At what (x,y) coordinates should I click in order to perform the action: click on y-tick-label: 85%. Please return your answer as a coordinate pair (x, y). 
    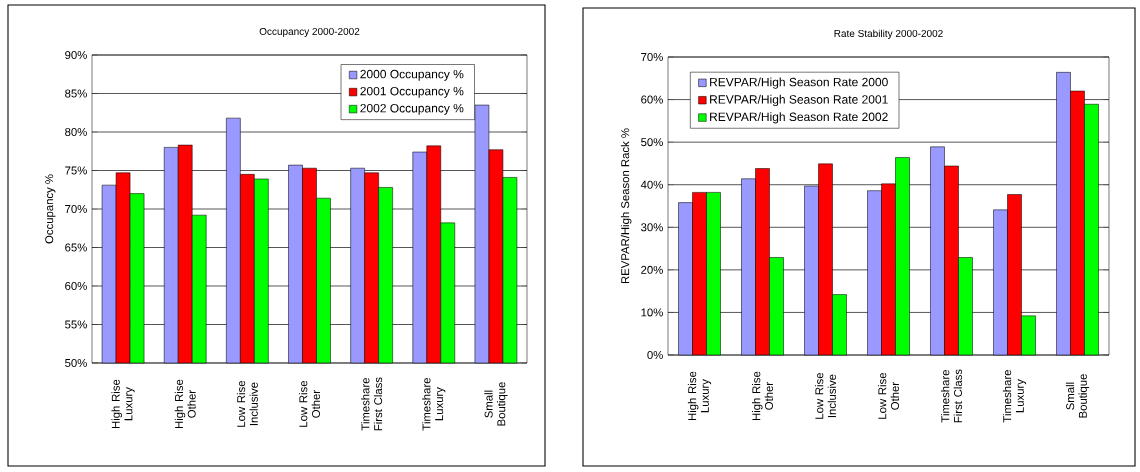
    Looking at the image, I should click on (76, 93).